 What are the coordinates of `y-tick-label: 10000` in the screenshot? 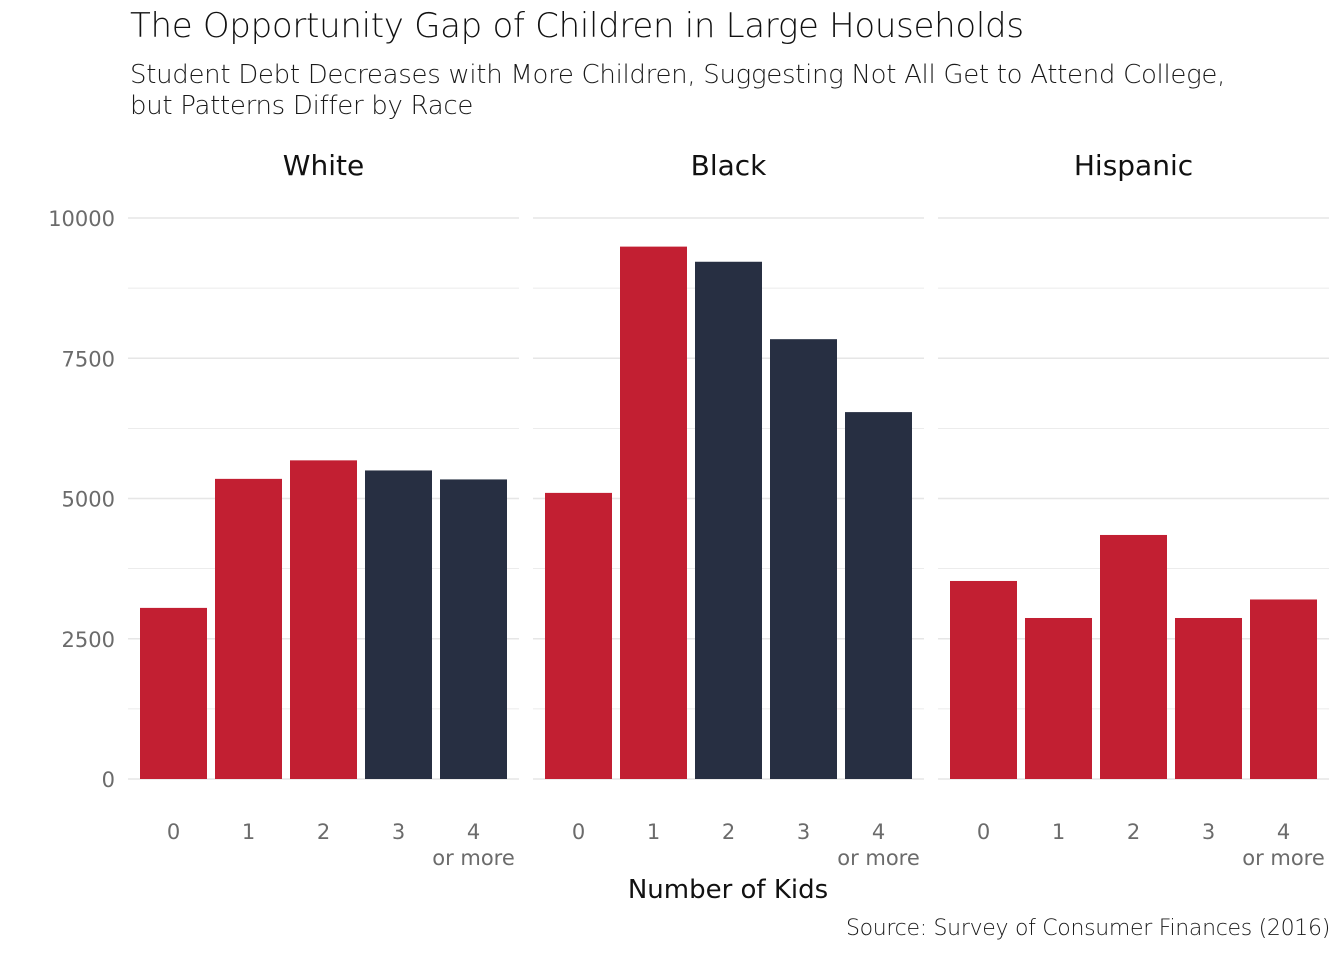 It's located at (81, 219).